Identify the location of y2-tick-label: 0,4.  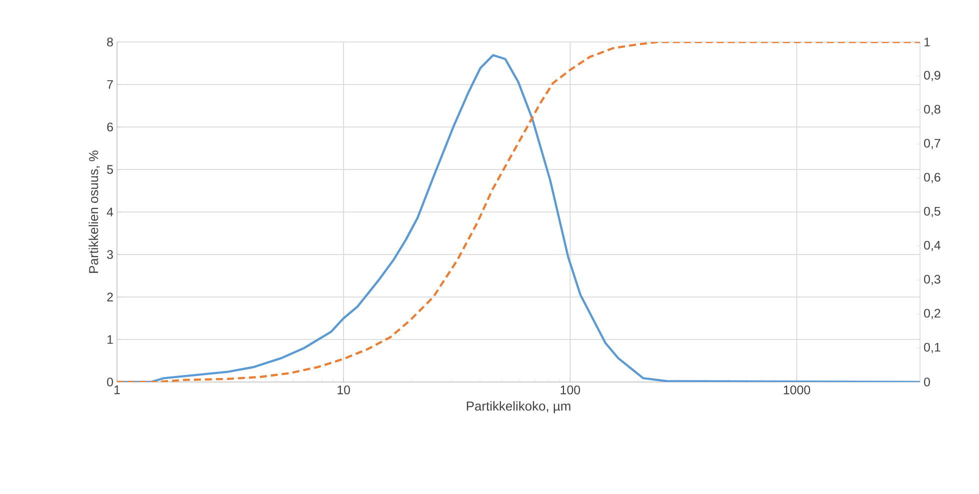
(932, 246).